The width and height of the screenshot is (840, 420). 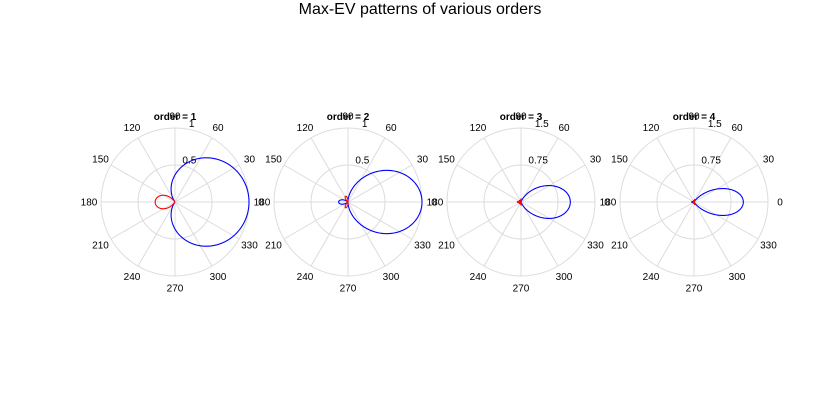 I want to click on subplot-title: order = 3, so click(x=521, y=117).